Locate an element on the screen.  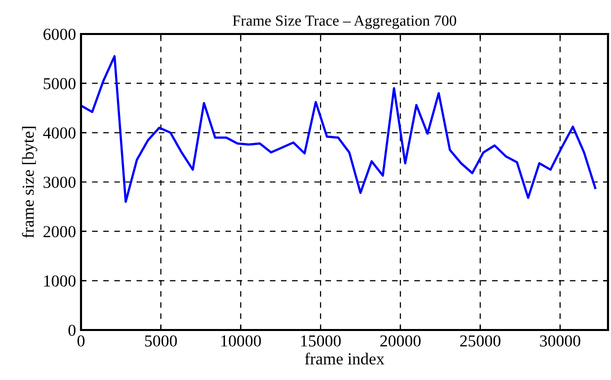
y-tick-label: 0 is located at coordinates (72, 330).